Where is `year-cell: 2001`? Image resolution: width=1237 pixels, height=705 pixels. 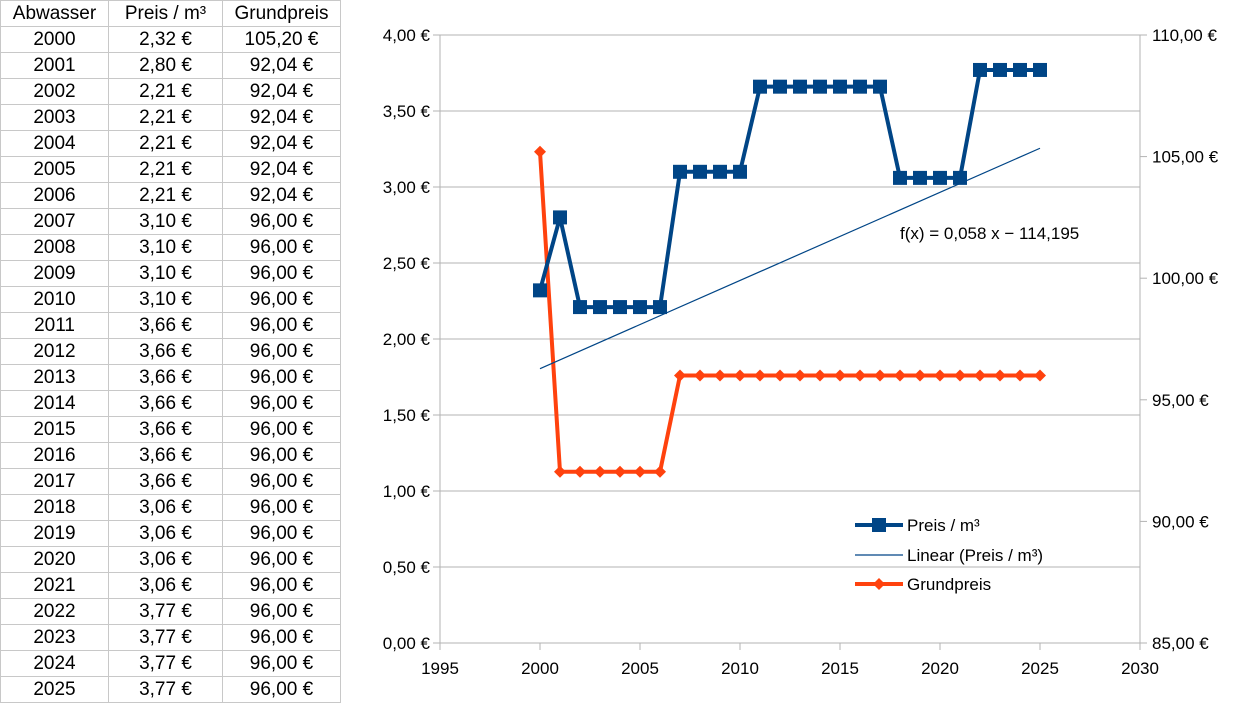
year-cell: 2001 is located at coordinates (54, 65).